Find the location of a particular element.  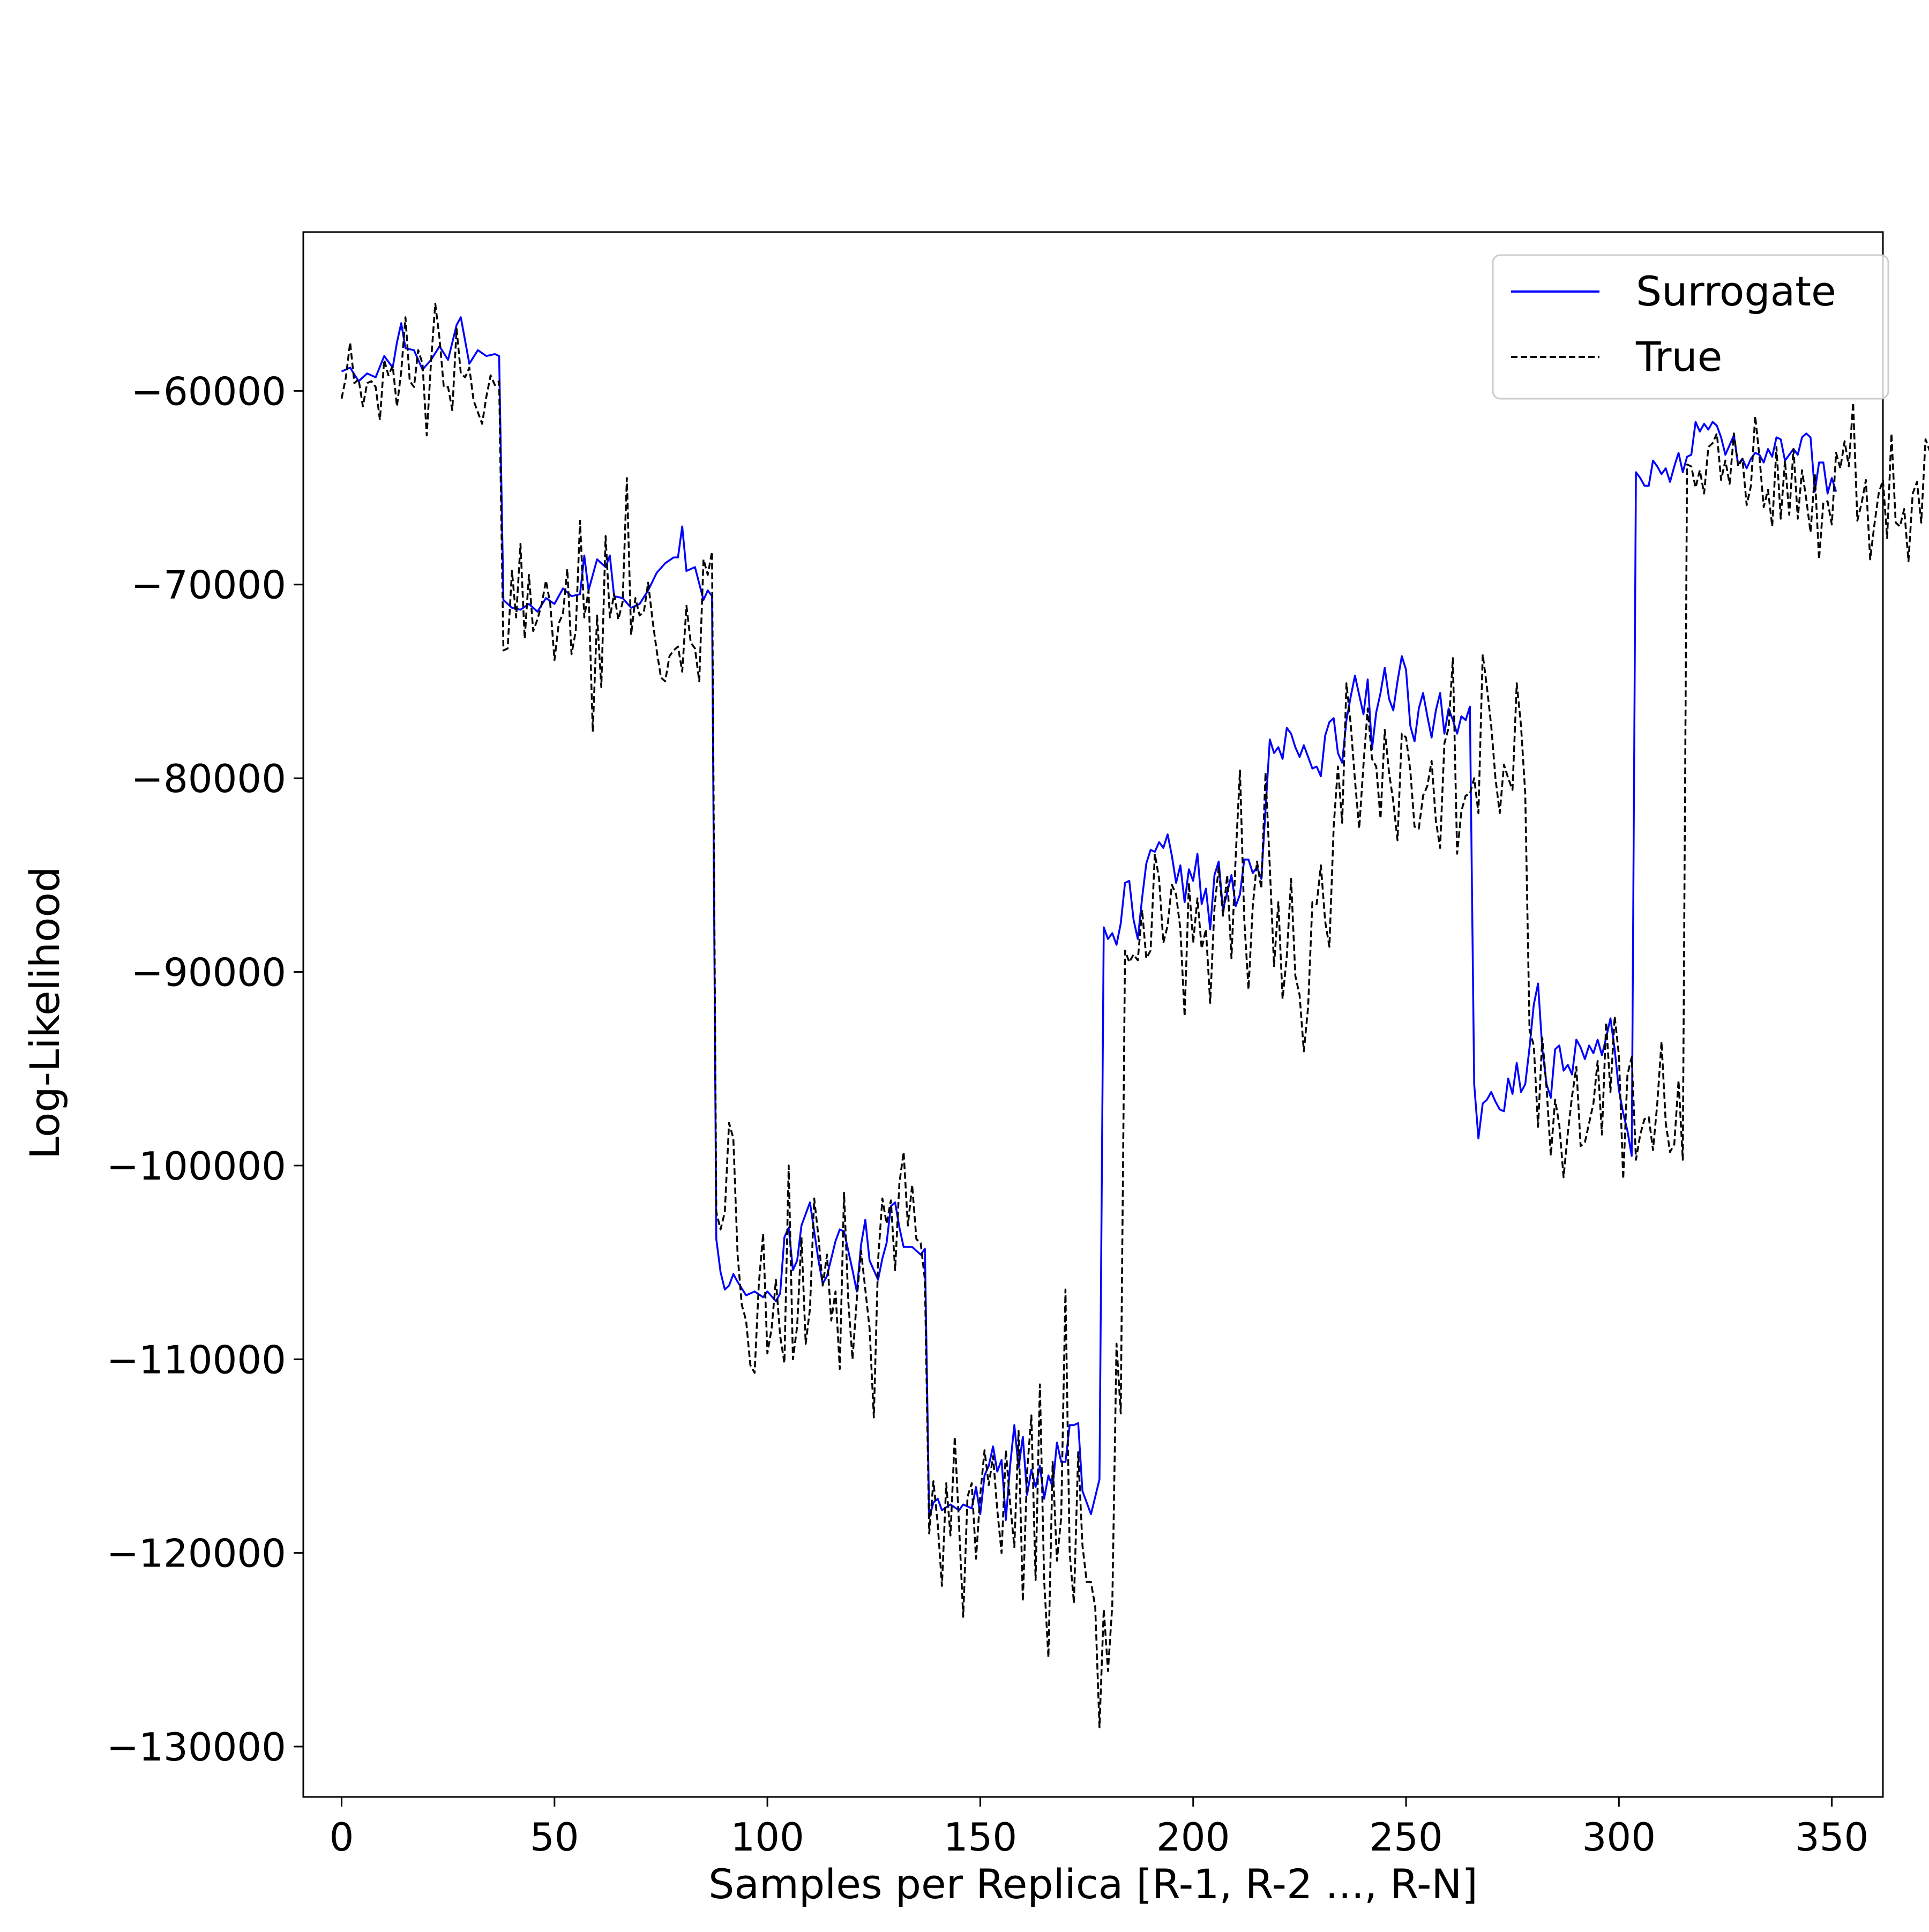

x-axis-label: Samples per Replica [R-1, R-2 ..., R-N] is located at coordinates (1093, 1884).